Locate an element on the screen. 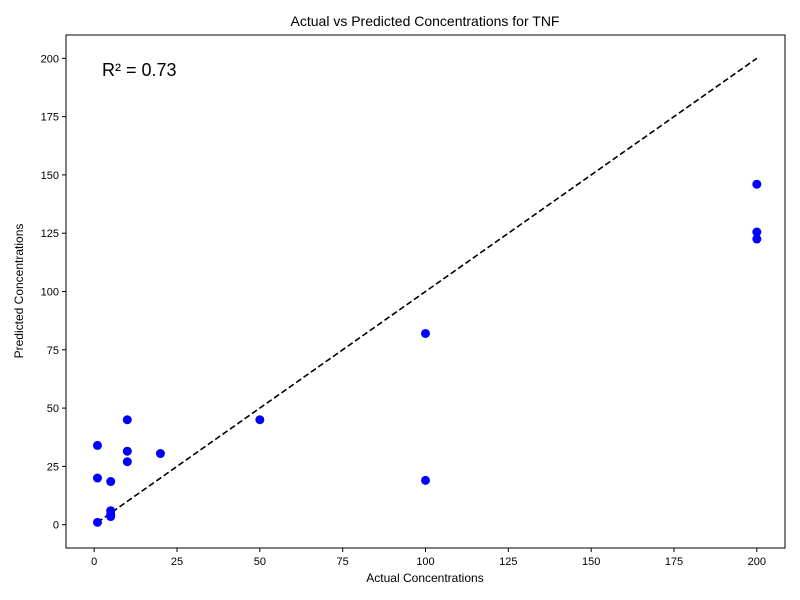 This screenshot has height=600, width=800. y-tick-label: 100 is located at coordinates (50, 293).